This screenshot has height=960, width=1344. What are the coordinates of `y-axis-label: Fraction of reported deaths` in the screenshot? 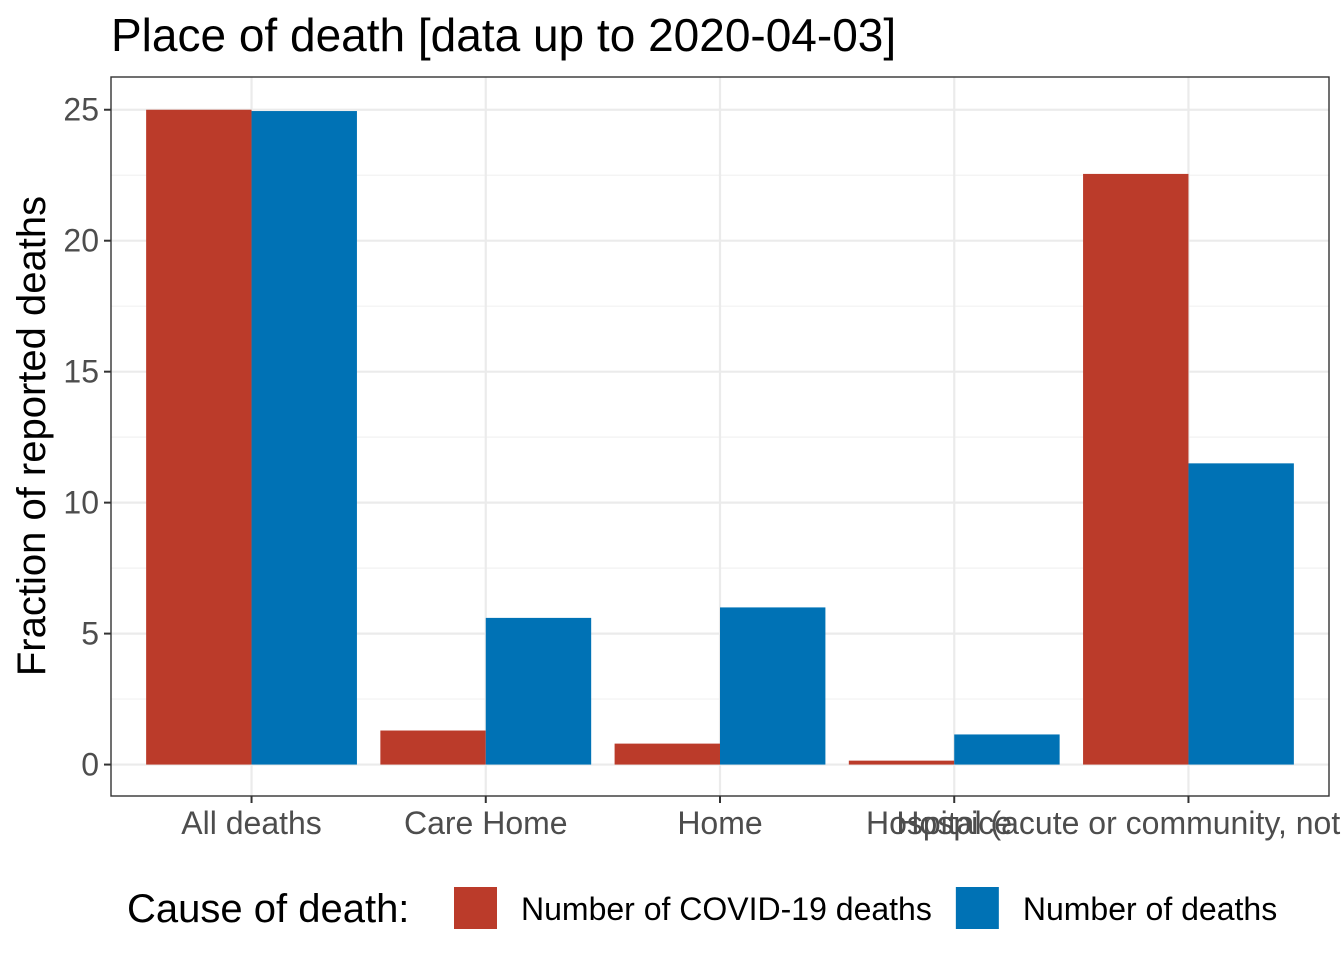 It's located at (32, 436).